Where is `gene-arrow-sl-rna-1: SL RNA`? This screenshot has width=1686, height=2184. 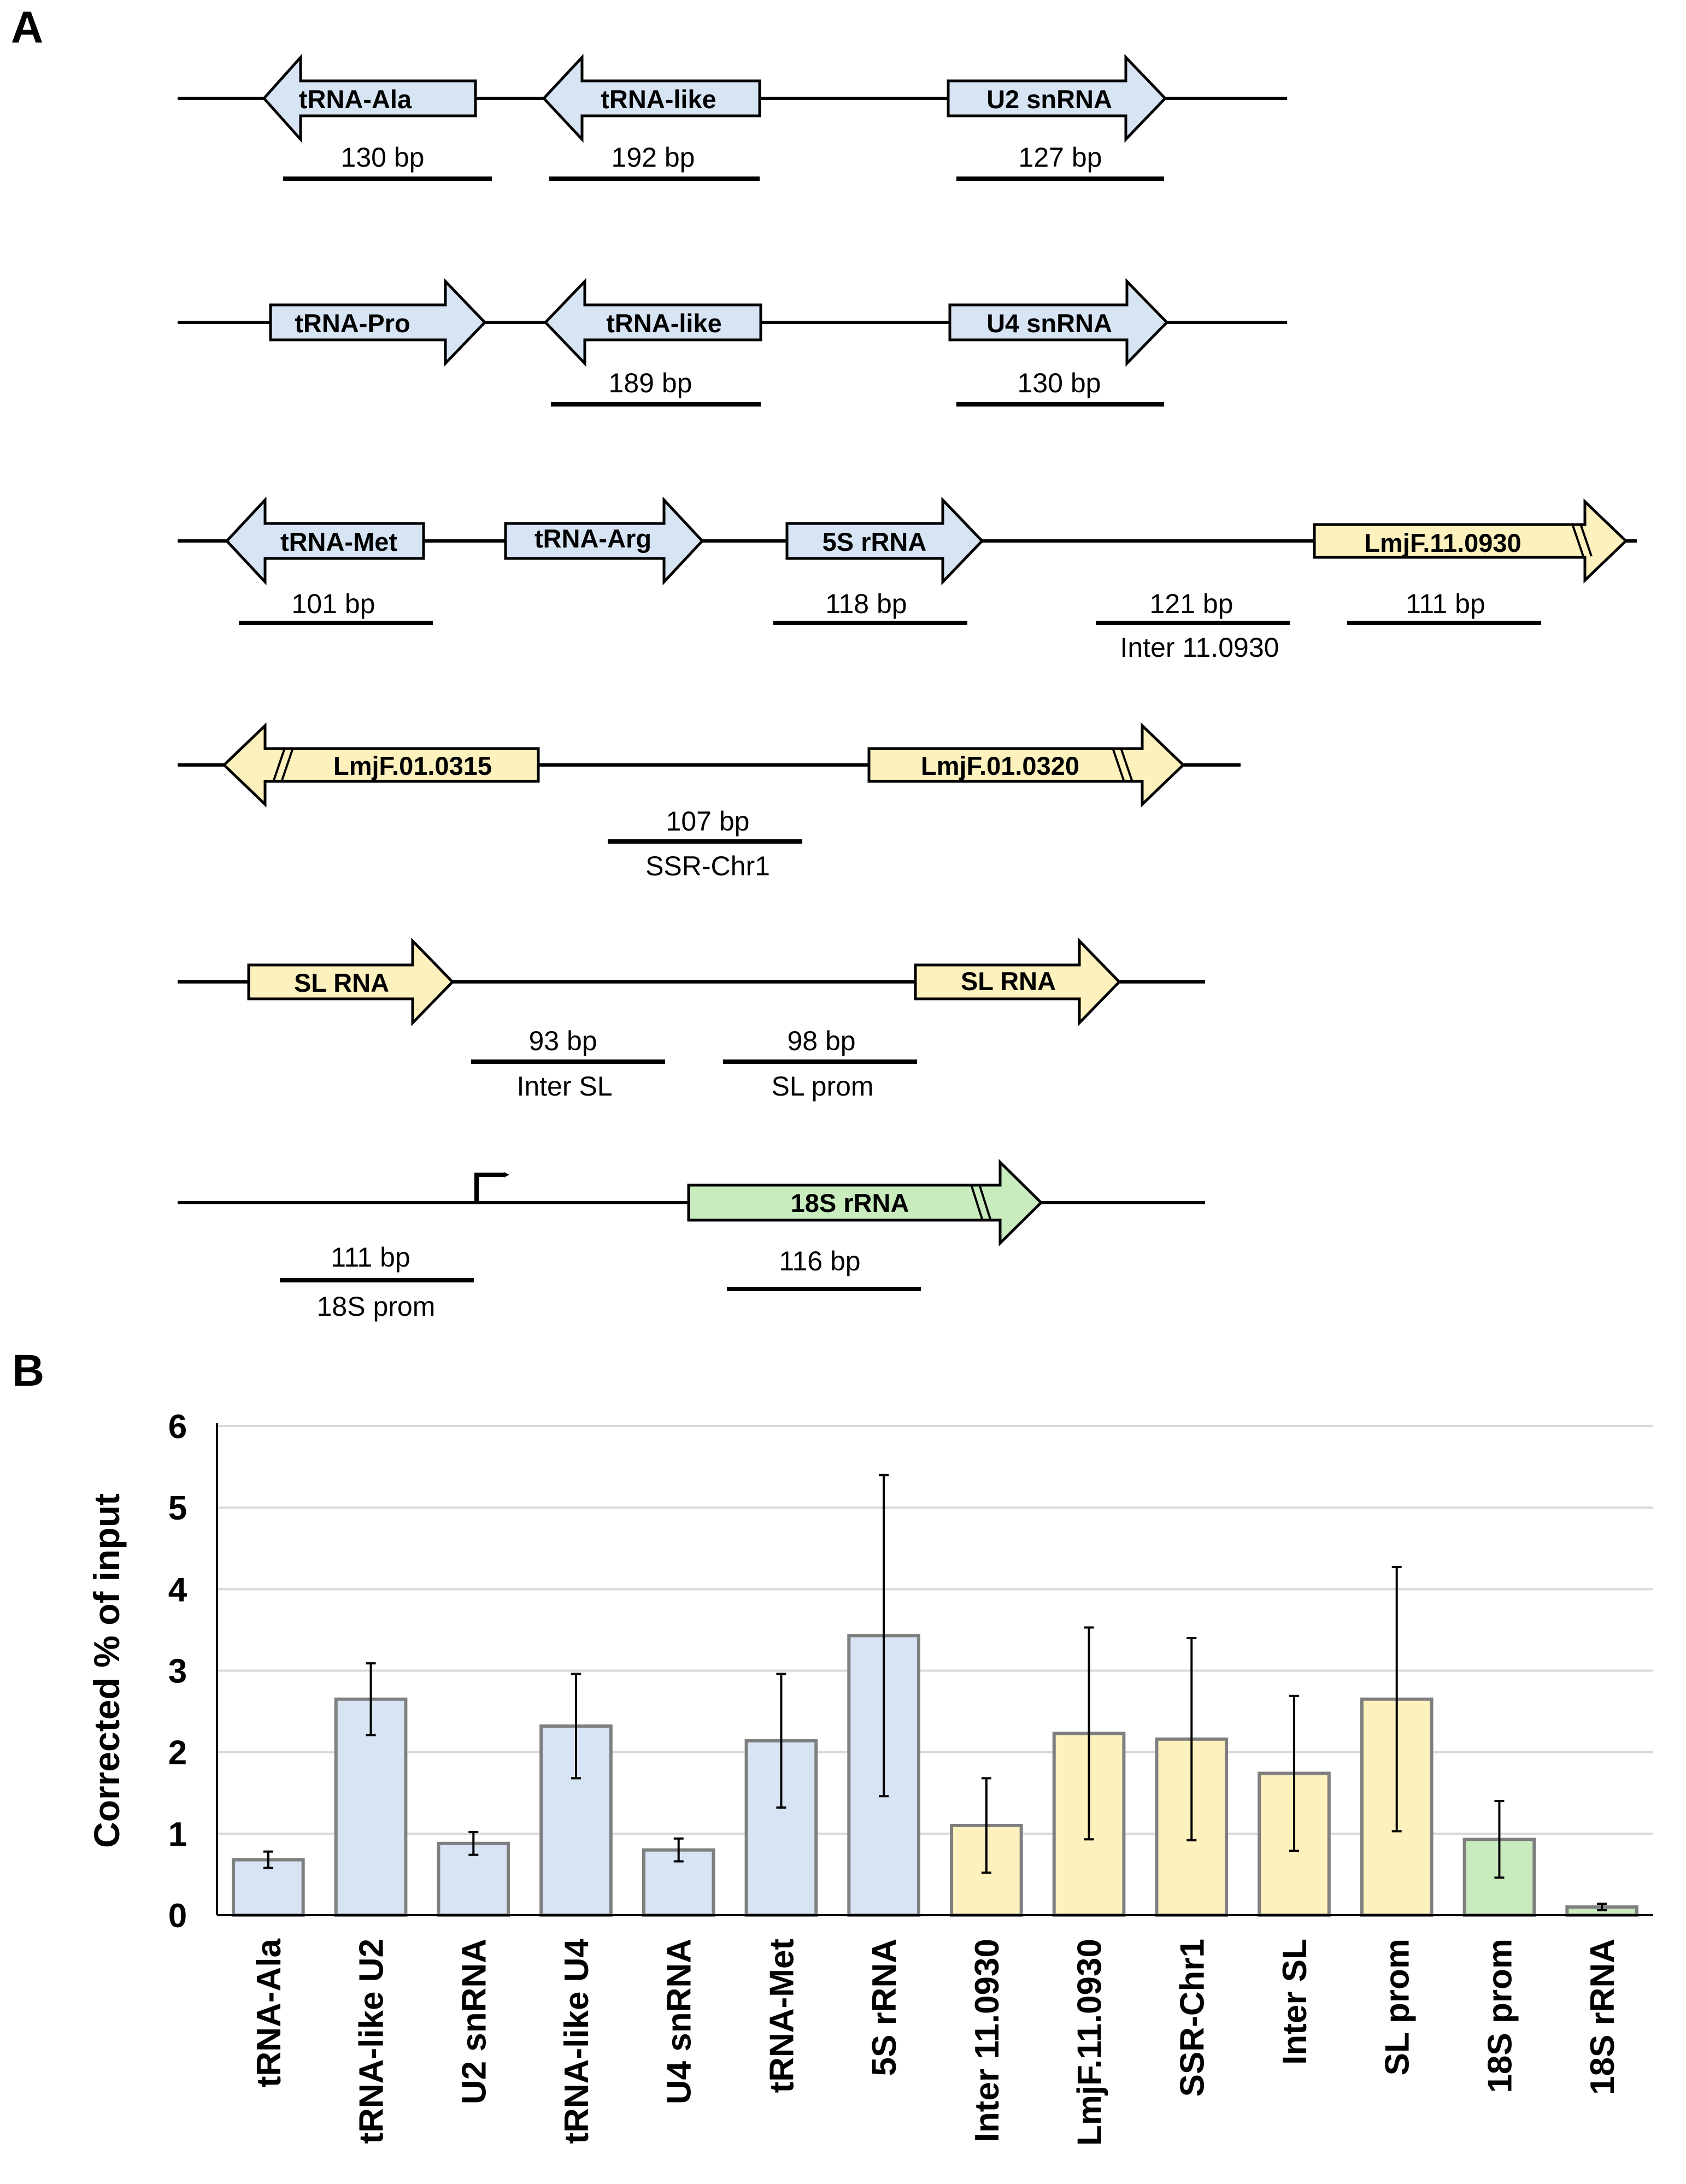 gene-arrow-sl-rna-1: SL RNA is located at coordinates (351, 982).